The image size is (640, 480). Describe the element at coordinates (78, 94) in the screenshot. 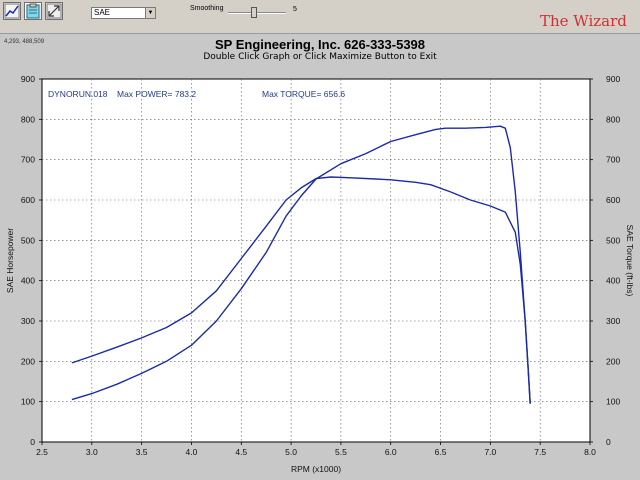

I see `dynorun-label: DYNORUN.018` at that location.